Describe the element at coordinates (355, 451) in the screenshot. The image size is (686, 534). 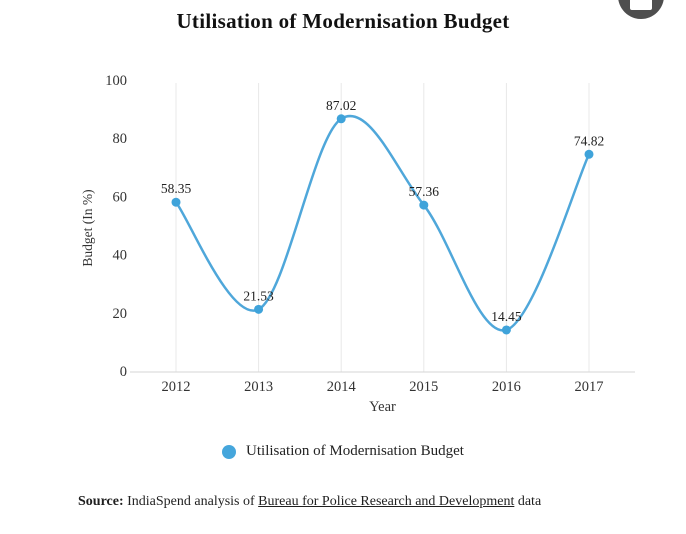
I see `legend-label: Utilisation of Modernisation Budget` at that location.